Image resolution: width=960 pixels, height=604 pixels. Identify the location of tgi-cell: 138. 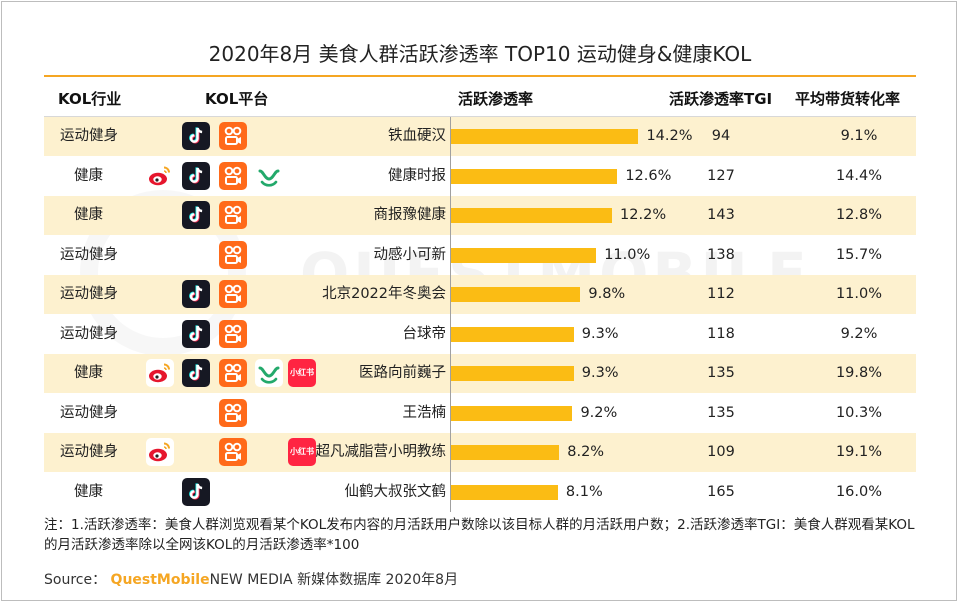
(721, 254).